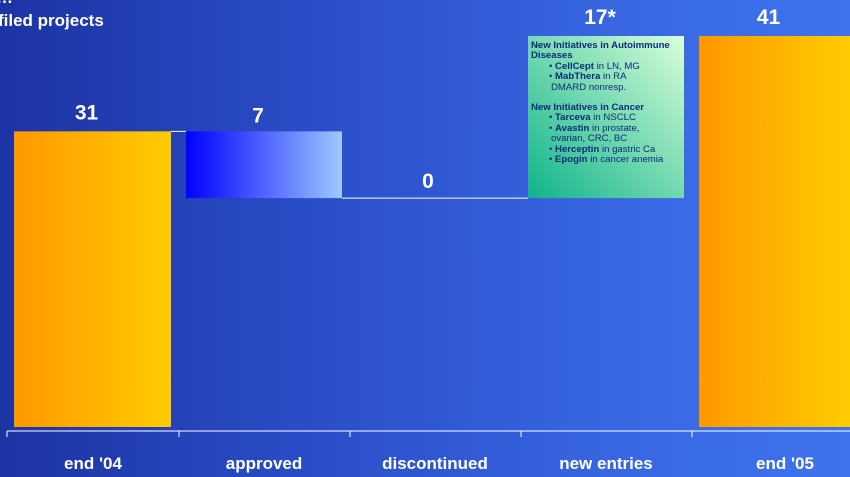 The image size is (850, 477). I want to click on indication-text: in NSCLC, so click(613, 118).